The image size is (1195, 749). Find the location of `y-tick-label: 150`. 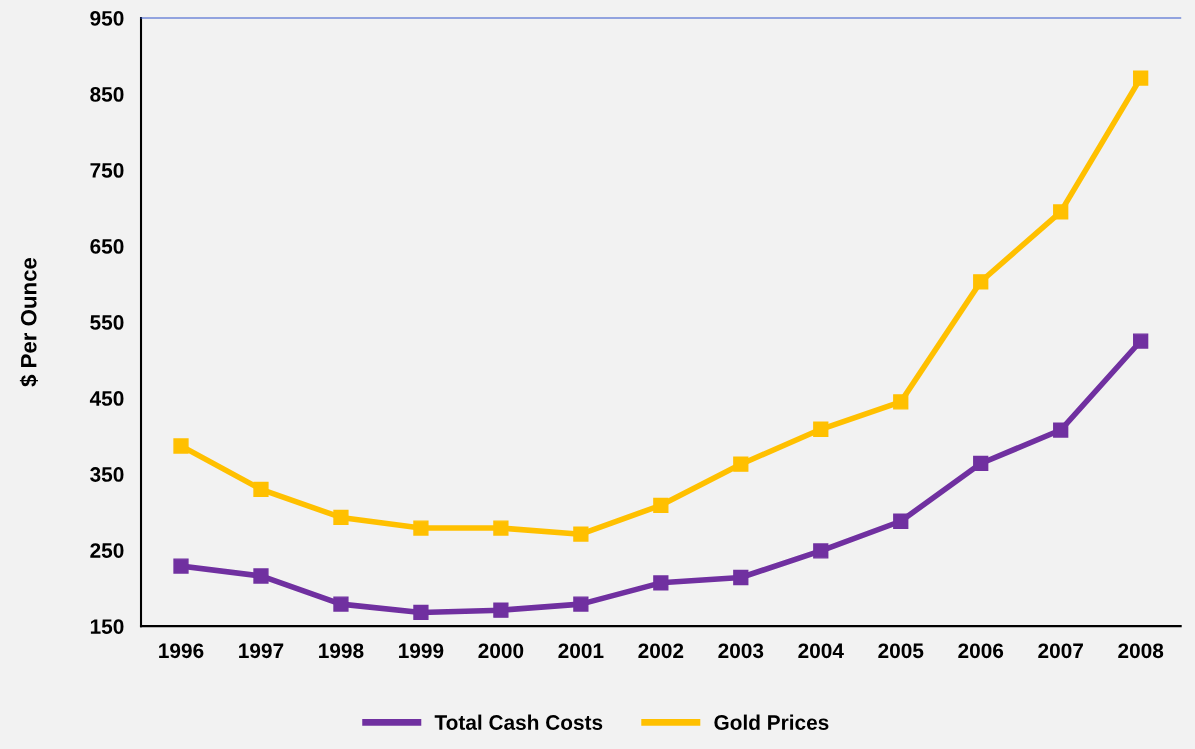

y-tick-label: 150 is located at coordinates (107, 626).